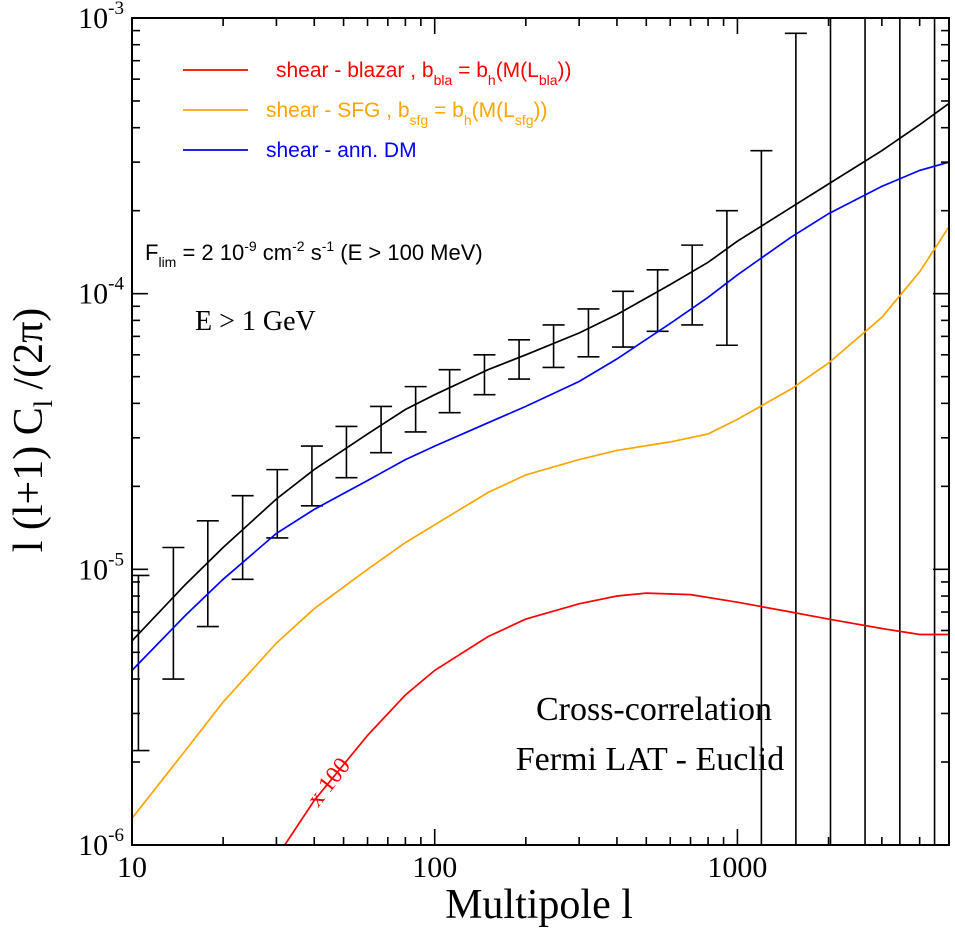 The height and width of the screenshot is (932, 955). What do you see at coordinates (101, 843) in the screenshot?
I see `y-tick-label: 10⁻⁶` at bounding box center [101, 843].